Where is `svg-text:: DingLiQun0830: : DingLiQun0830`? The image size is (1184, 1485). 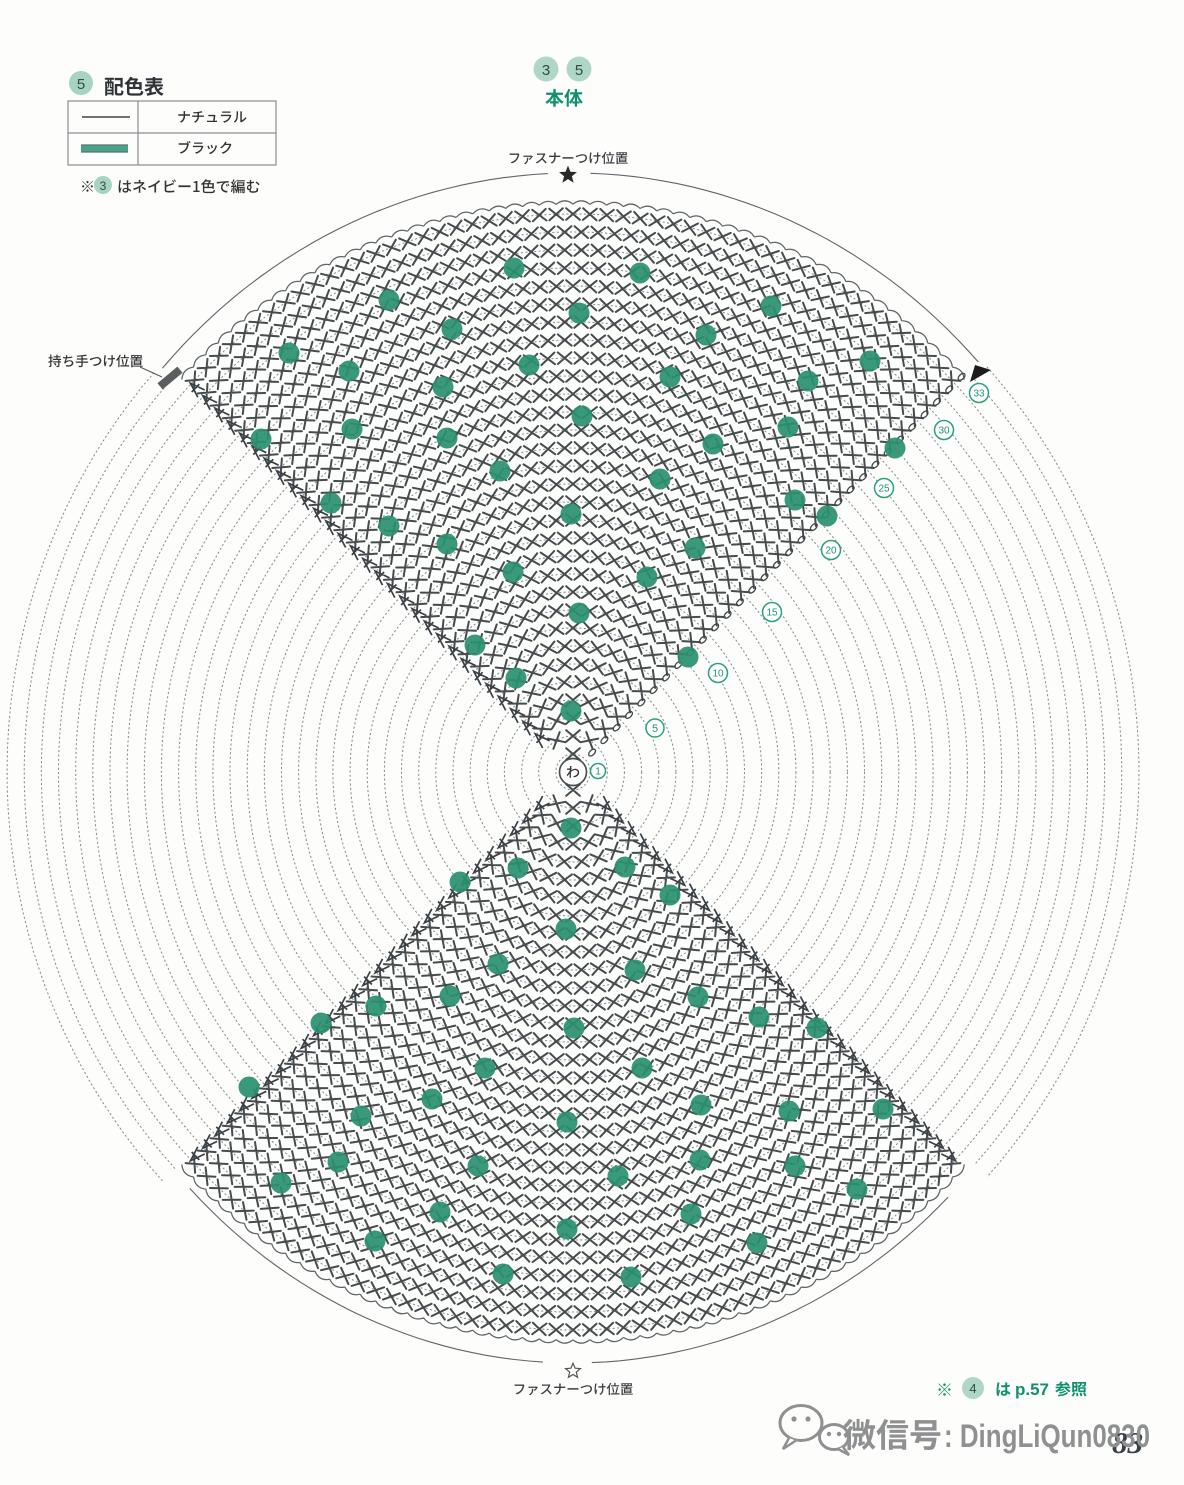
svg-text:: DingLiQun0830: : DingLiQun0830 is located at coordinates (1047, 1436).